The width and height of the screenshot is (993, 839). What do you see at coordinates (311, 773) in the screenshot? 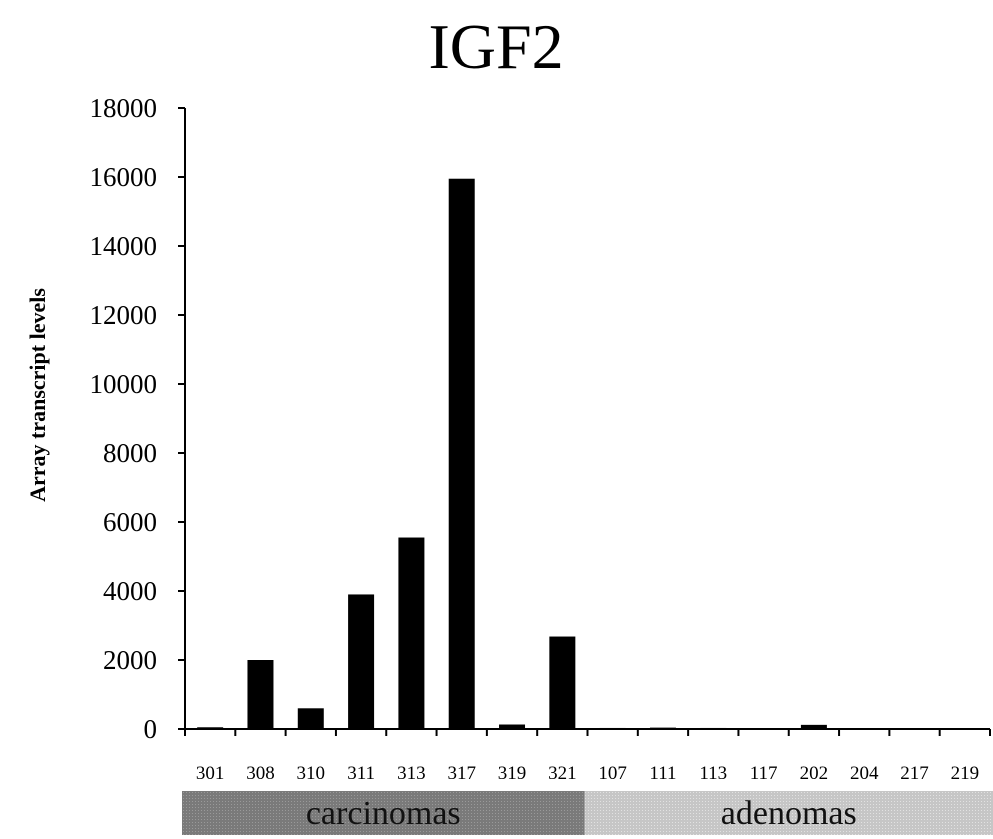
I see `x-tick-label: 310` at bounding box center [311, 773].